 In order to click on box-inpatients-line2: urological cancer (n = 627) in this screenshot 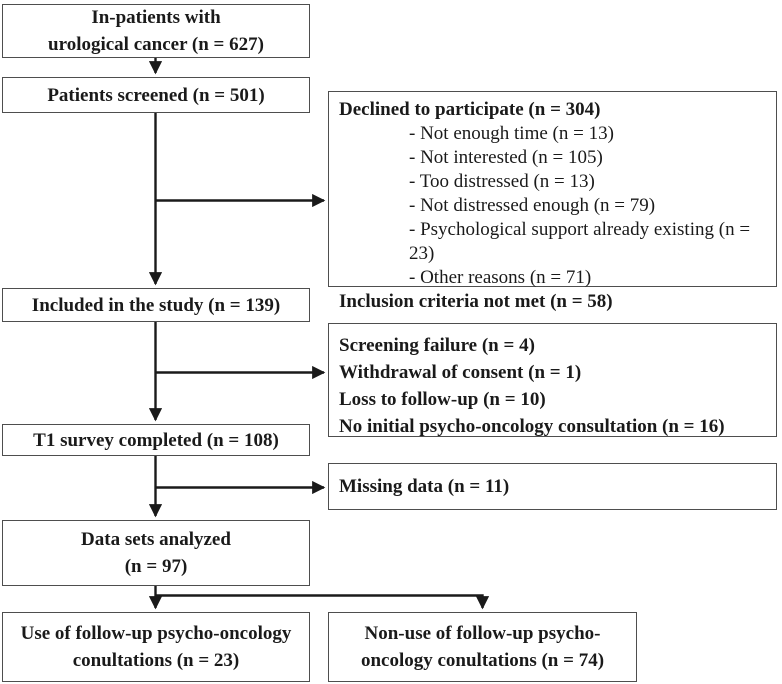, I will do `click(156, 44)`.